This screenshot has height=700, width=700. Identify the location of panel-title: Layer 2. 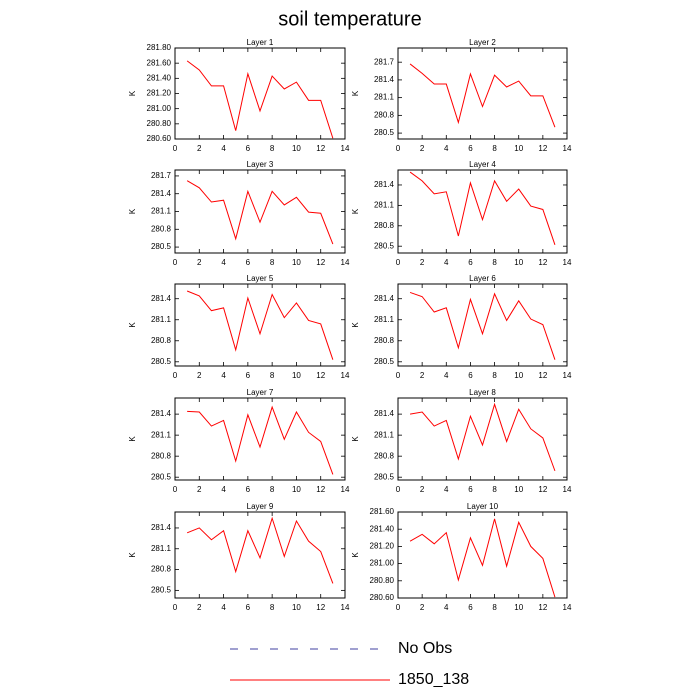
(482, 42).